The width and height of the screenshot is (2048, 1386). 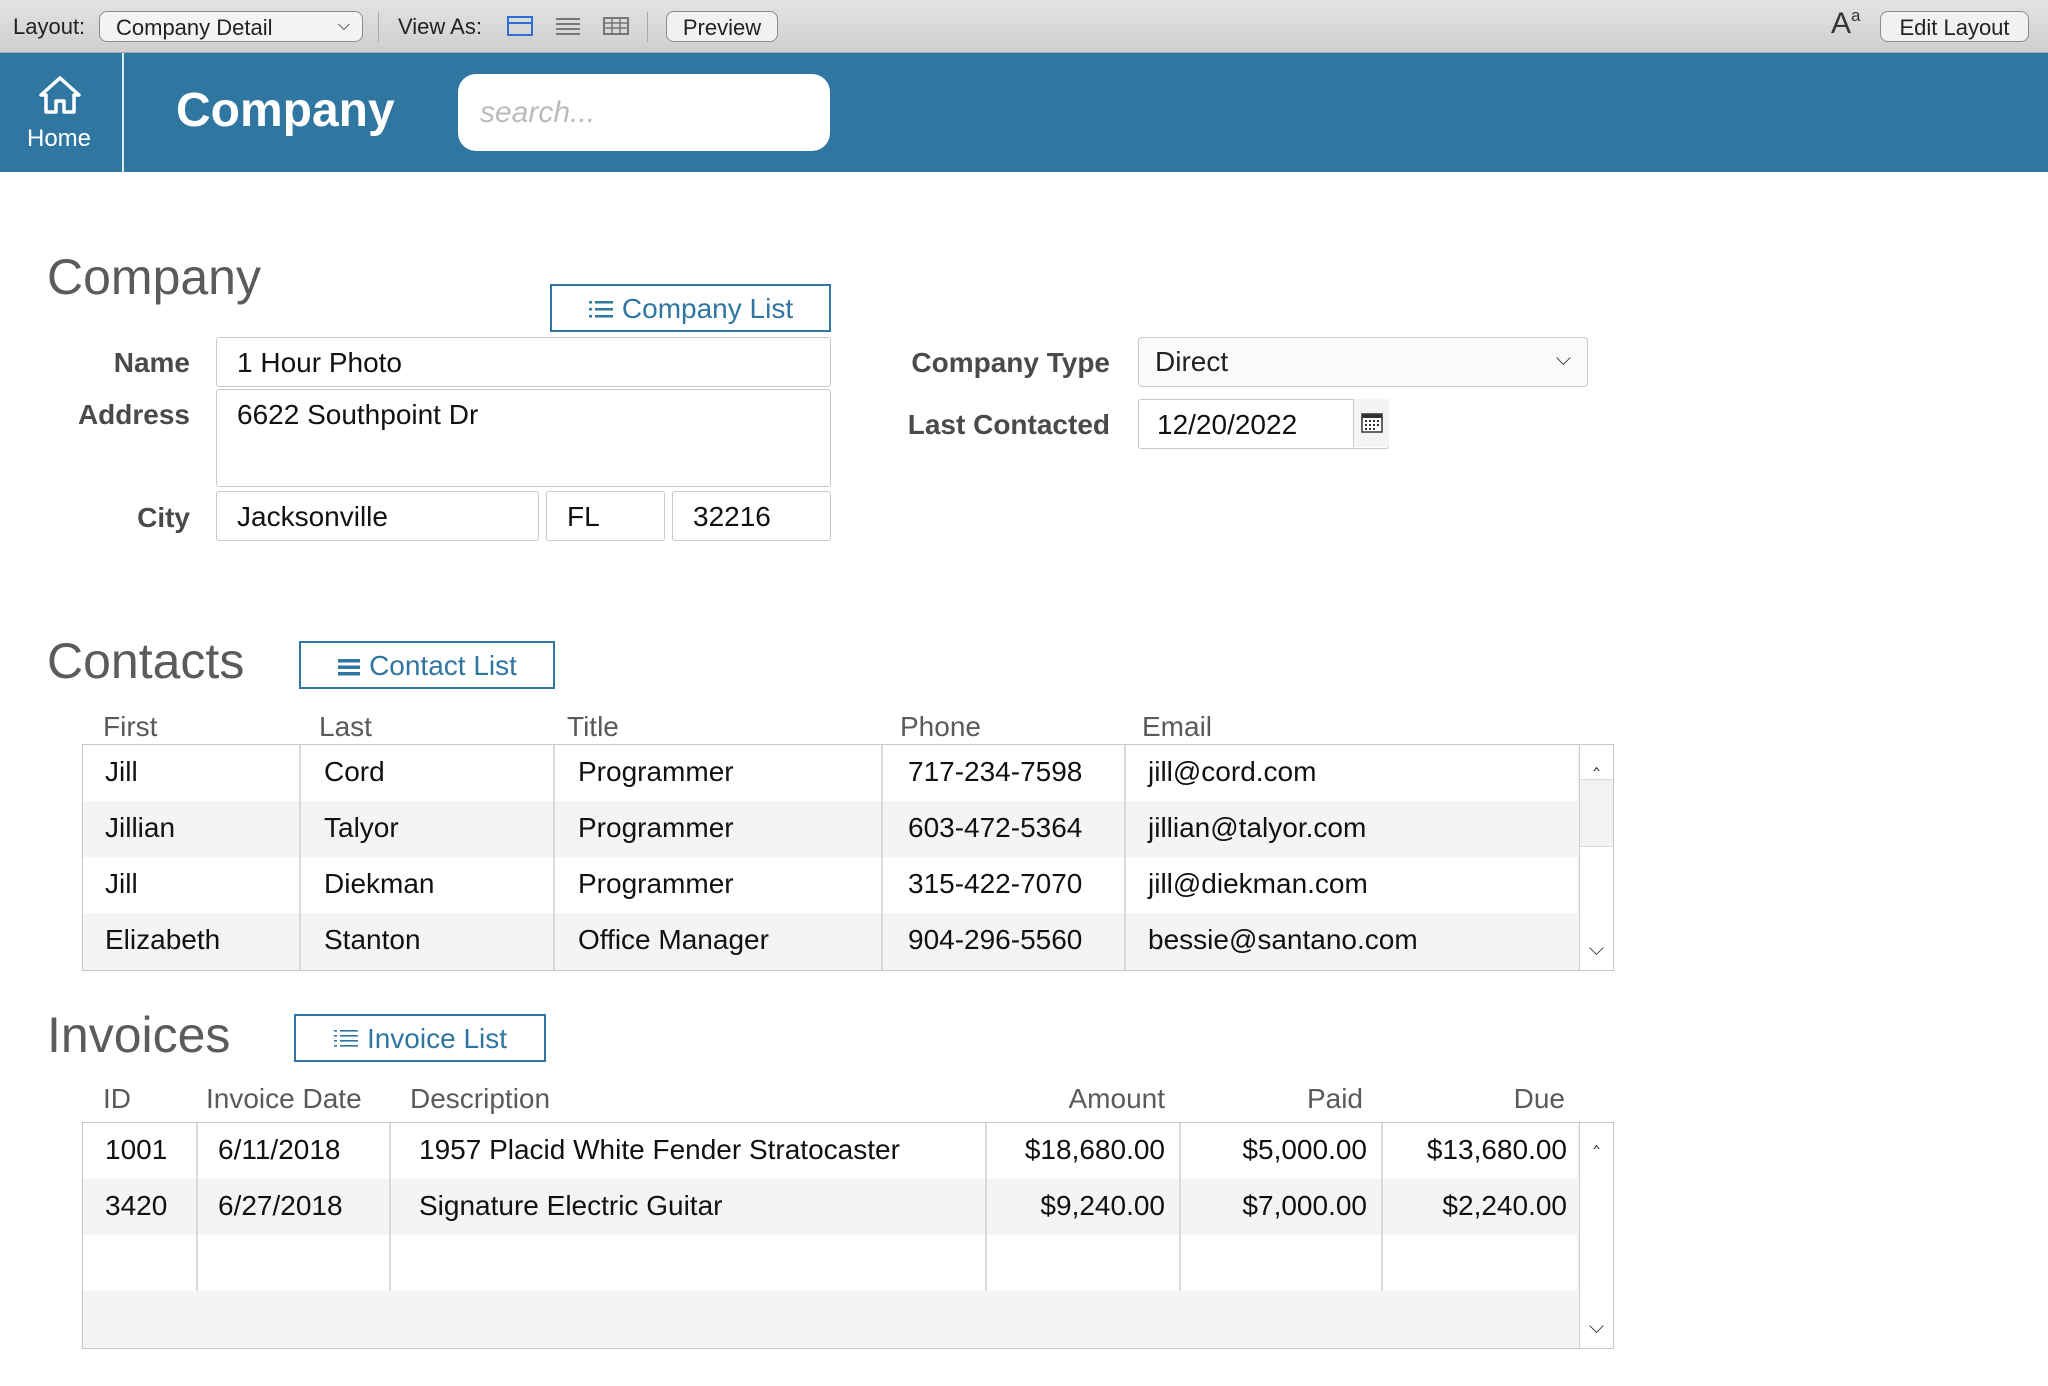 I want to click on invoices-column-header: Description, so click(x=480, y=1098).